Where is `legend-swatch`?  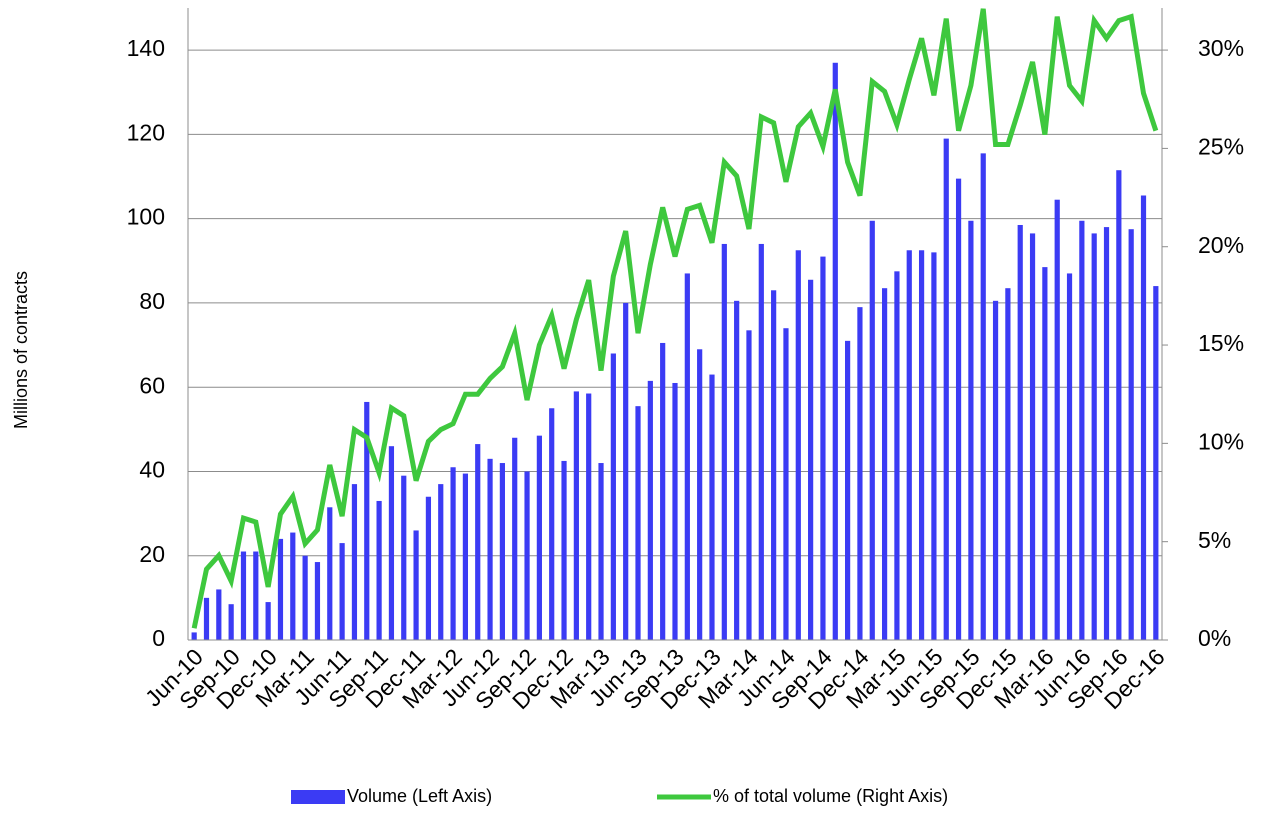
legend-swatch is located at coordinates (318, 797).